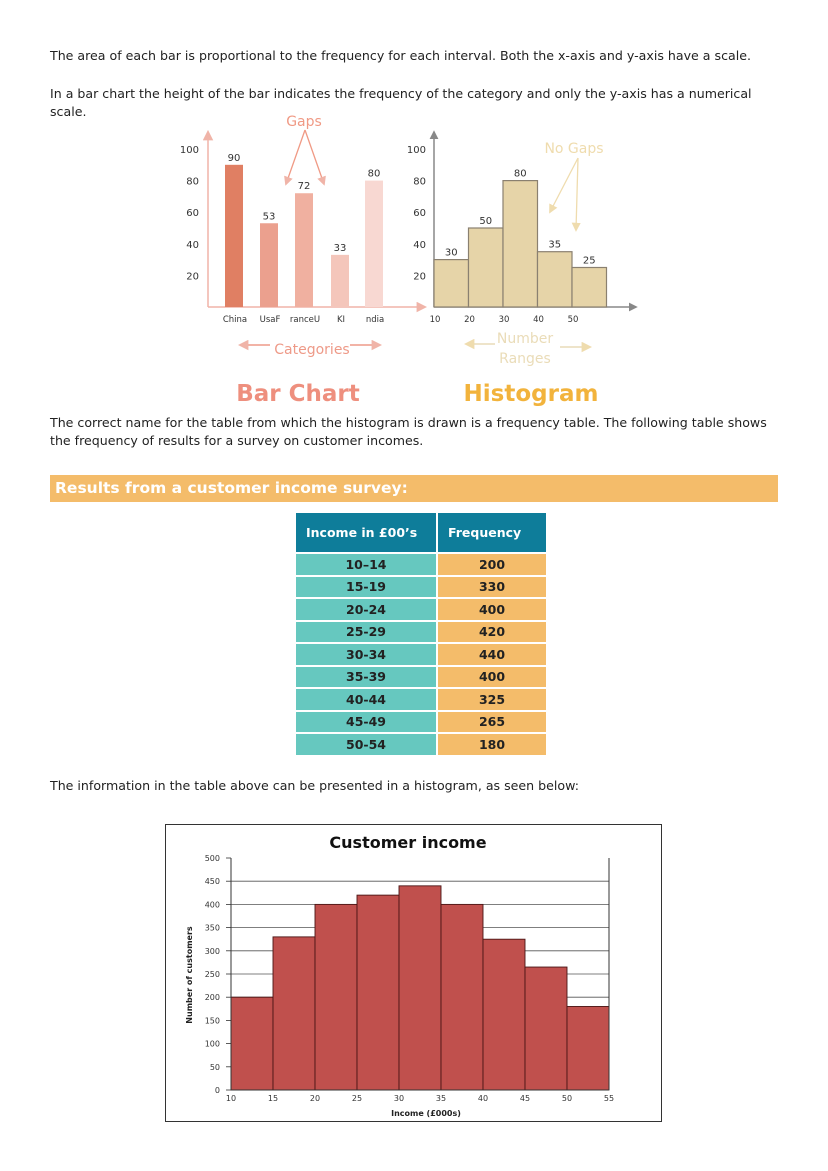  I want to click on bar-chart-data-label: 90, so click(234, 158).